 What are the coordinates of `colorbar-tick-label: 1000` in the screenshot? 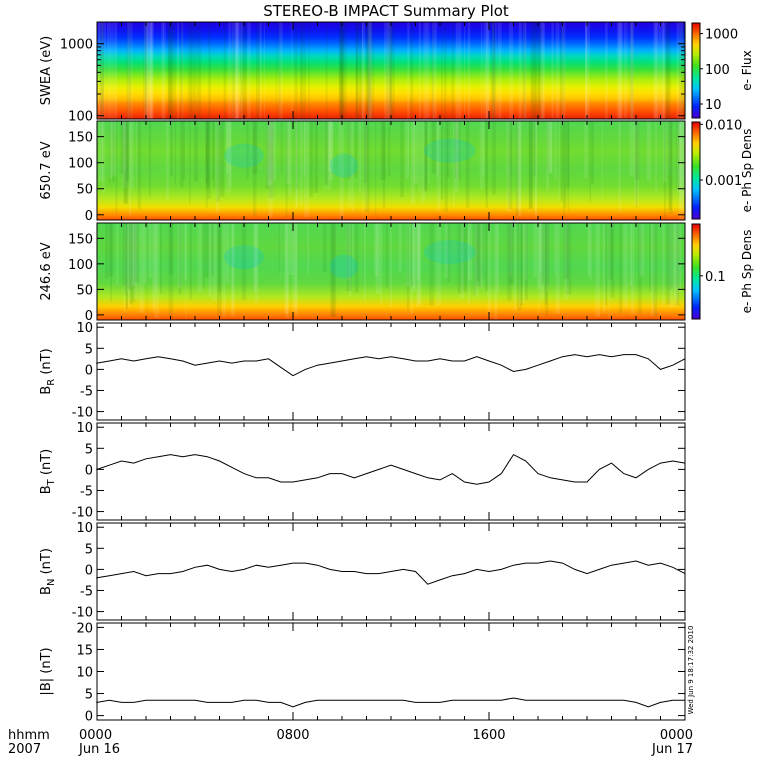 It's located at (721, 35).